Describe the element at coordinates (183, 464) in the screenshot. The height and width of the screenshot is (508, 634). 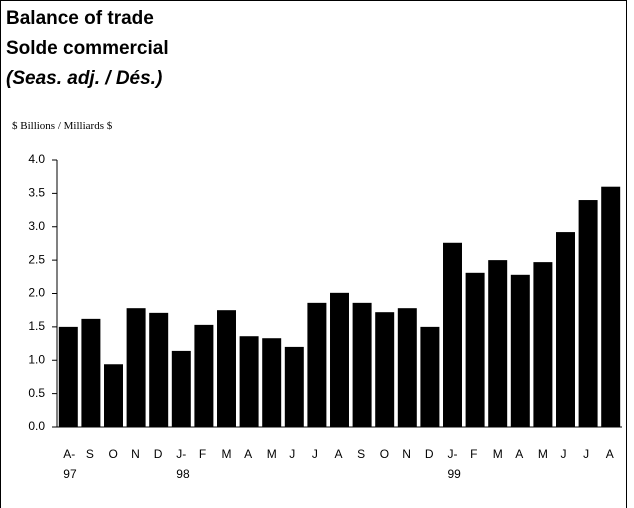
I see `x-tick-label: J- 98` at that location.